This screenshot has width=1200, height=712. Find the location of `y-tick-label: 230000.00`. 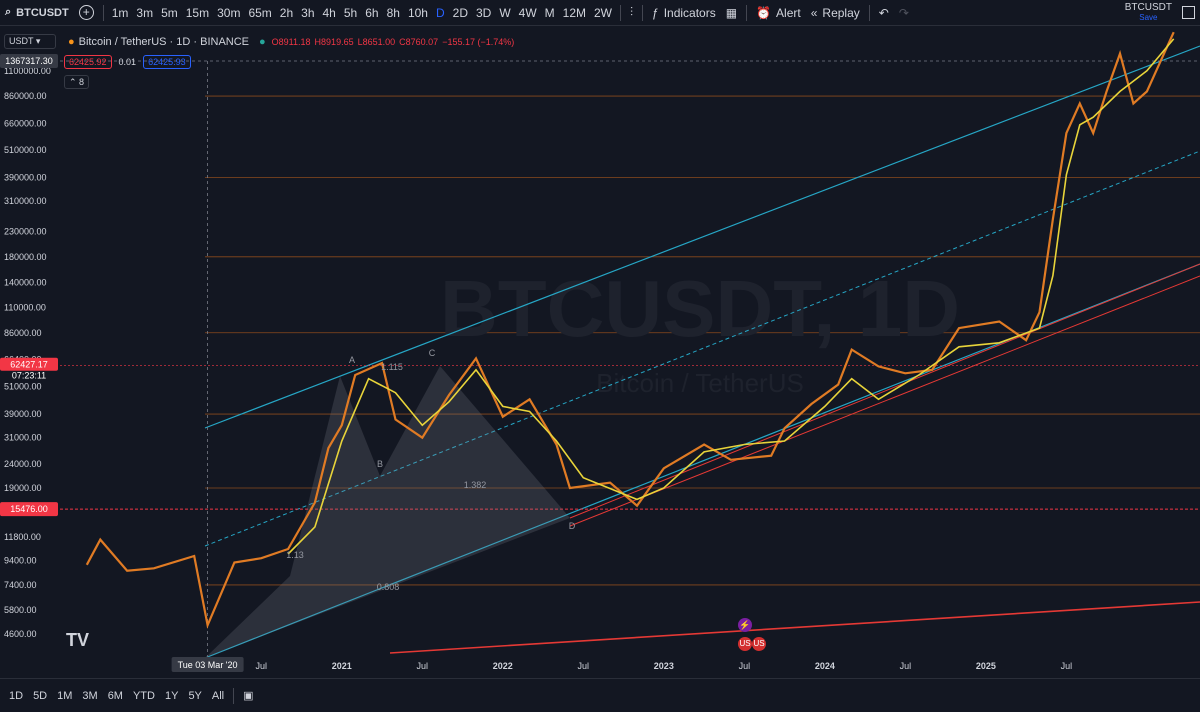

y-tick-label: 230000.00 is located at coordinates (25, 232).